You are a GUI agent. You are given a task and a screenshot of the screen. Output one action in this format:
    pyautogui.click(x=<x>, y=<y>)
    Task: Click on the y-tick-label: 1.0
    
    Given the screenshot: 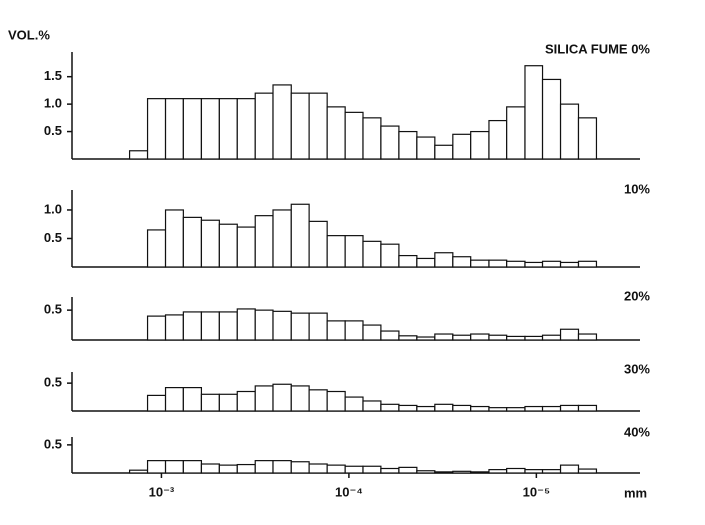 What is the action you would take?
    pyautogui.click(x=53, y=208)
    